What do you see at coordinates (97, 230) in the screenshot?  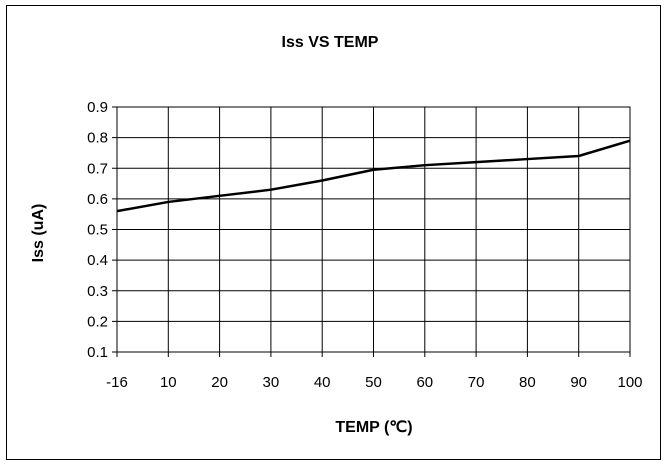 I see `y-tick-label: 0.5` at bounding box center [97, 230].